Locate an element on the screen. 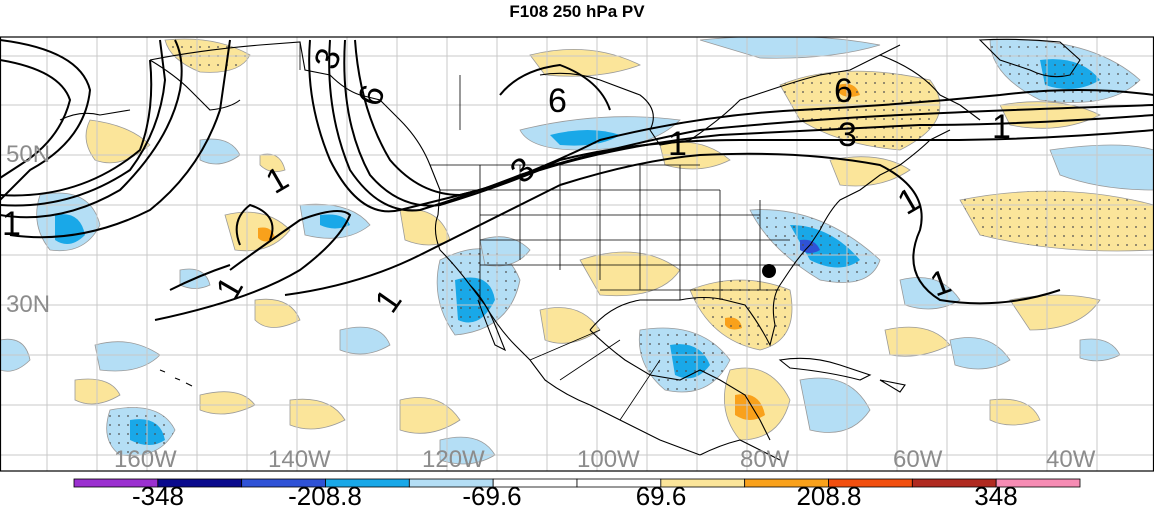  lat-label-30n: 30N is located at coordinates (28, 304).